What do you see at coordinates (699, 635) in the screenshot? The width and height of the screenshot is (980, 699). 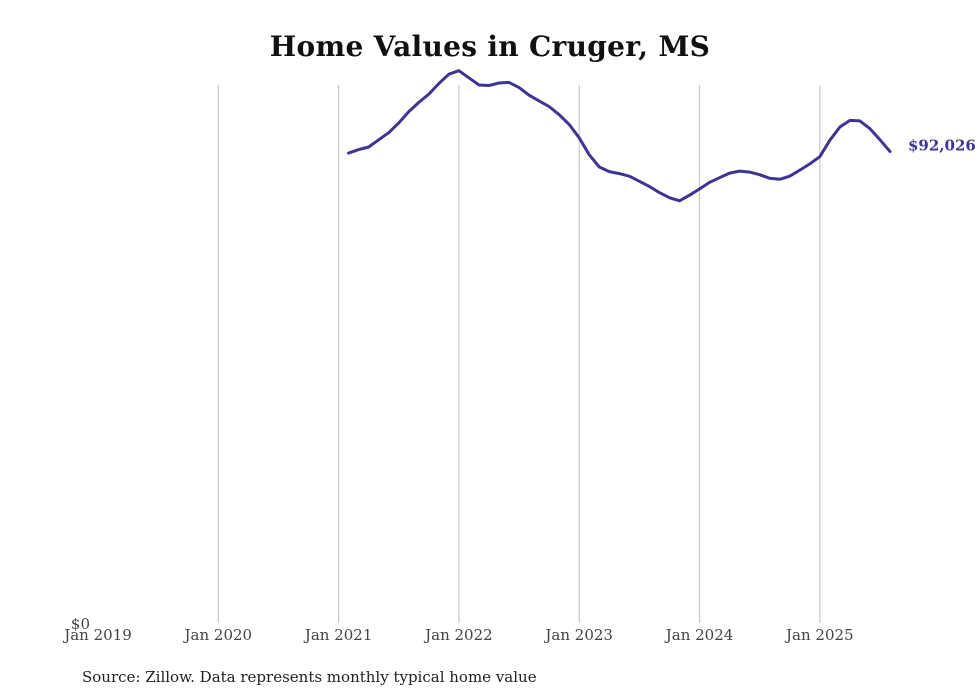 I see `x-tick-label: Jan 2024` at bounding box center [699, 635].